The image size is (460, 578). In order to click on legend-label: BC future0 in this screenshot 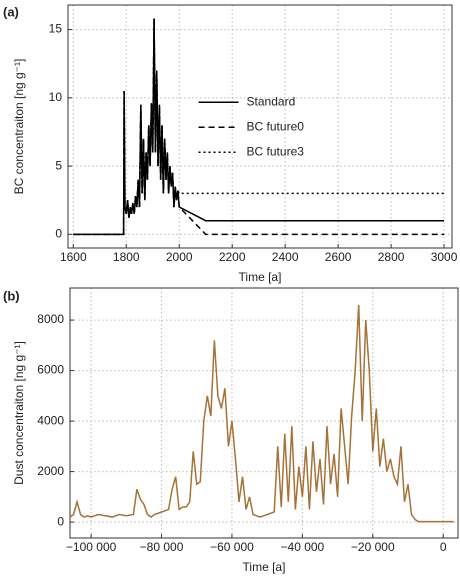, I will do `click(276, 126)`.